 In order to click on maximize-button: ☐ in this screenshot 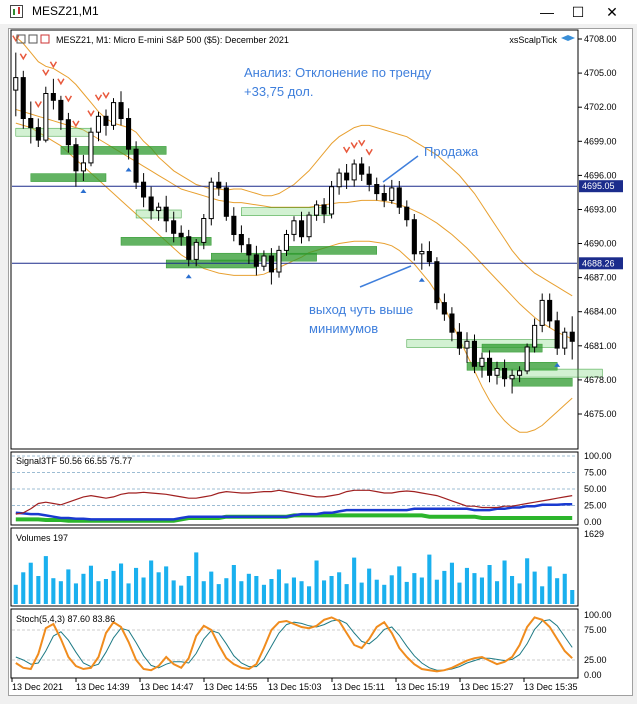, I will do `click(578, 12)`.